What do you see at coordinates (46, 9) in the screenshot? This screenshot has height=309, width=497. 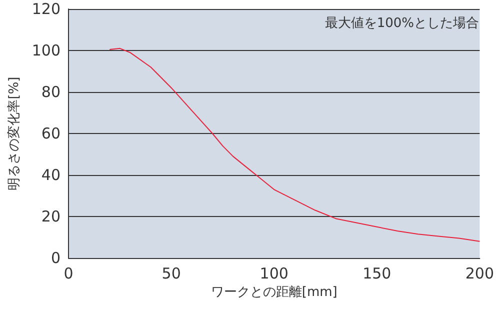 I see `y-tick-label: 120` at bounding box center [46, 9].